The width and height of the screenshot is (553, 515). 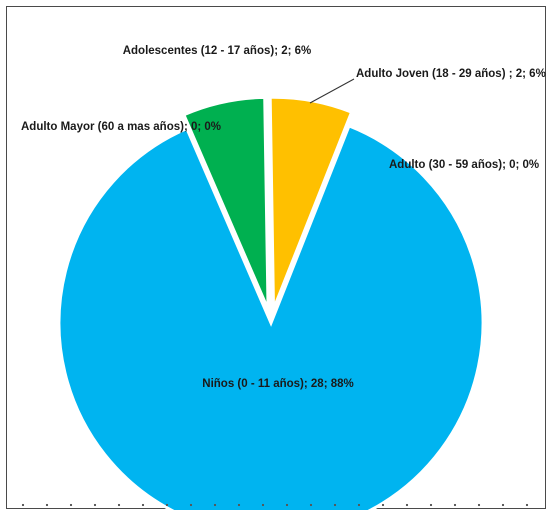 I want to click on leader-line-adulto-joven, so click(x=332, y=91).